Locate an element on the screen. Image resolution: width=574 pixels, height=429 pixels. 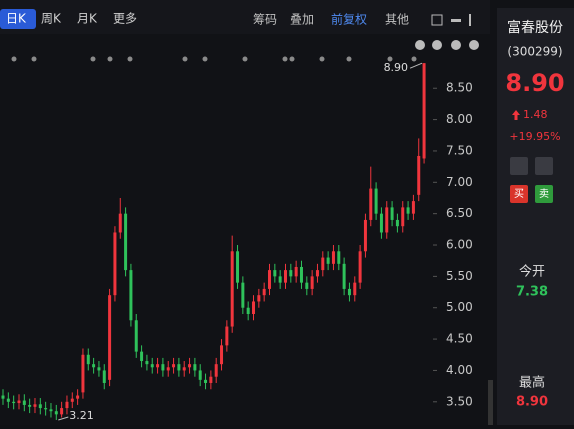
alert-button is located at coordinates (544, 166).